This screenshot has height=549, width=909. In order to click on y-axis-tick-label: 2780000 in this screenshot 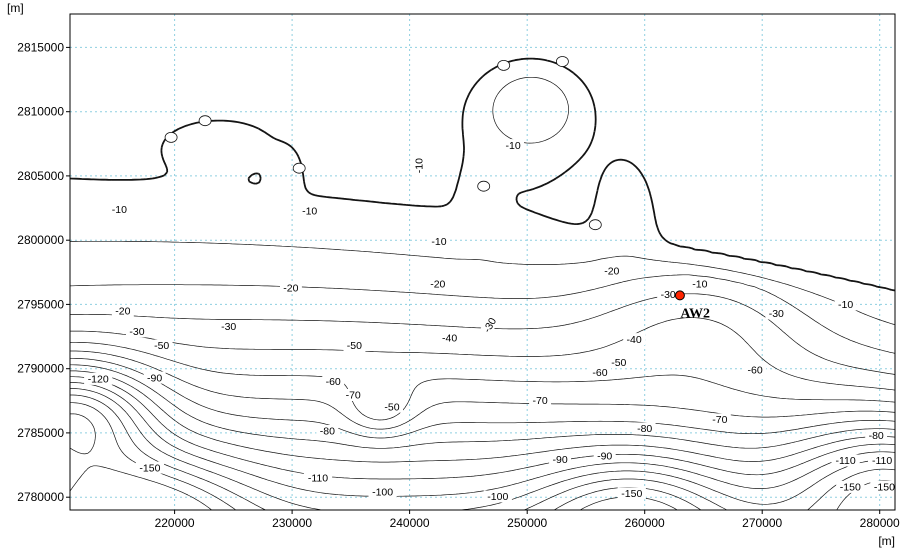, I will do `click(40, 497)`.